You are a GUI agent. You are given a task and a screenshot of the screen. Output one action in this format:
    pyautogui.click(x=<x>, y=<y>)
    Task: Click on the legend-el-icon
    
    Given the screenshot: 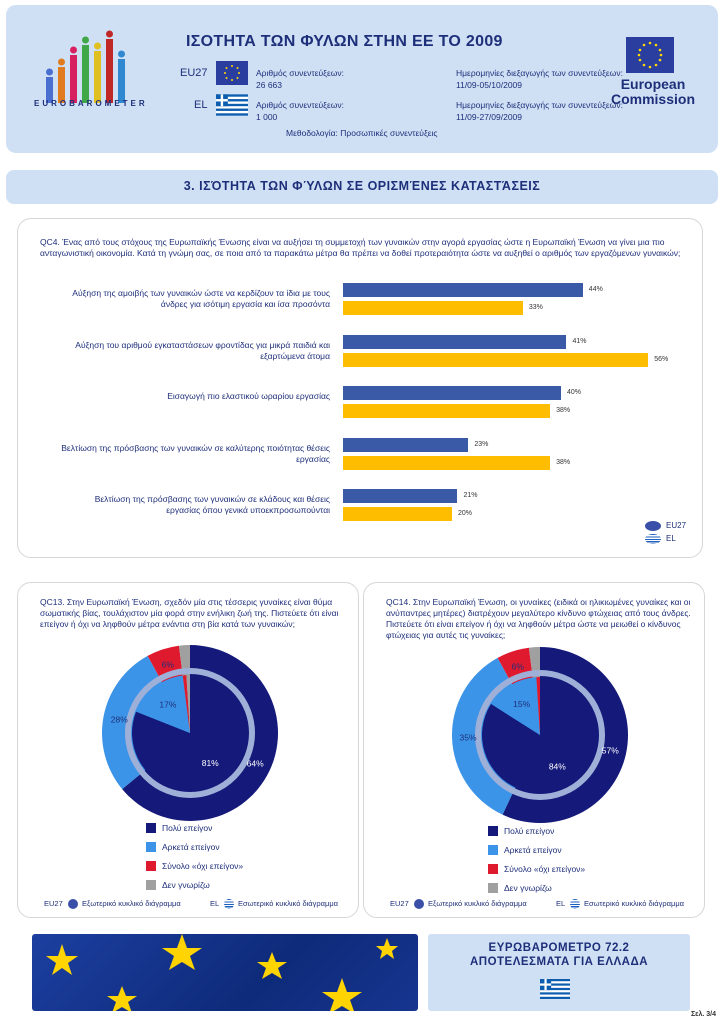 What is the action you would take?
    pyautogui.click(x=653, y=539)
    